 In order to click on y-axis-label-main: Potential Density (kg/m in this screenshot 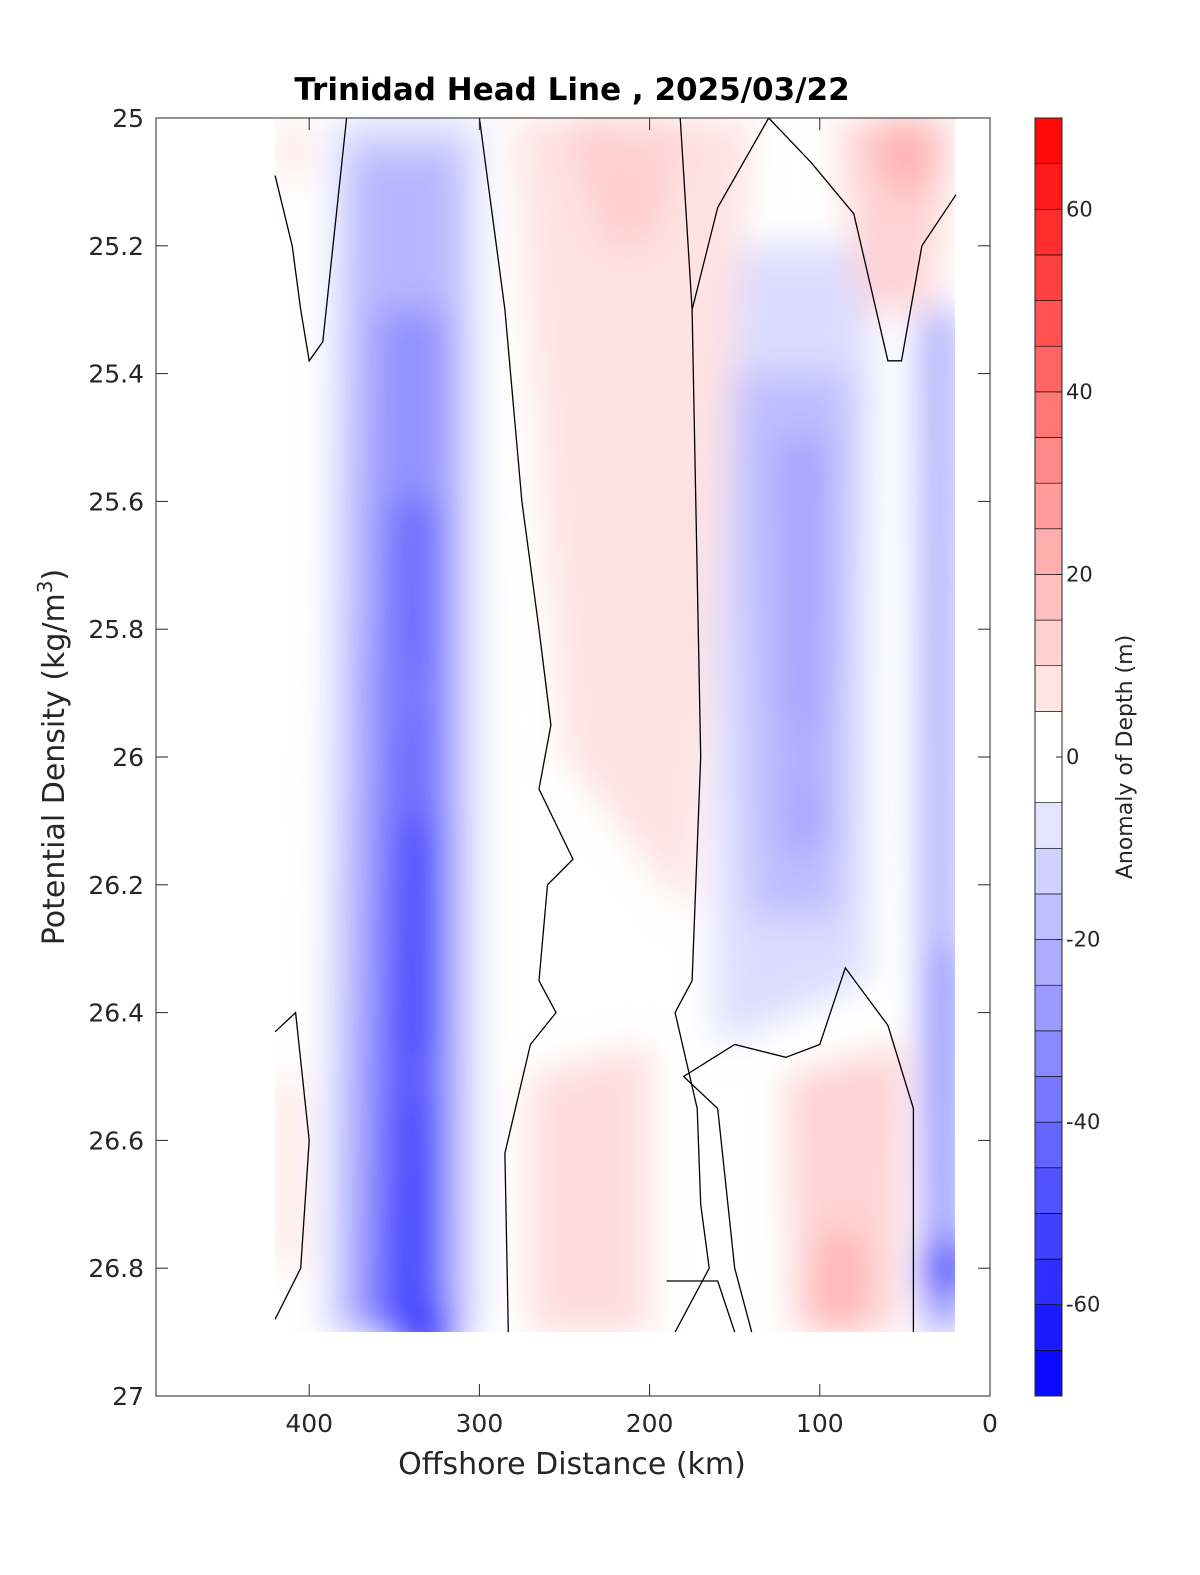, I will do `click(54, 769)`.